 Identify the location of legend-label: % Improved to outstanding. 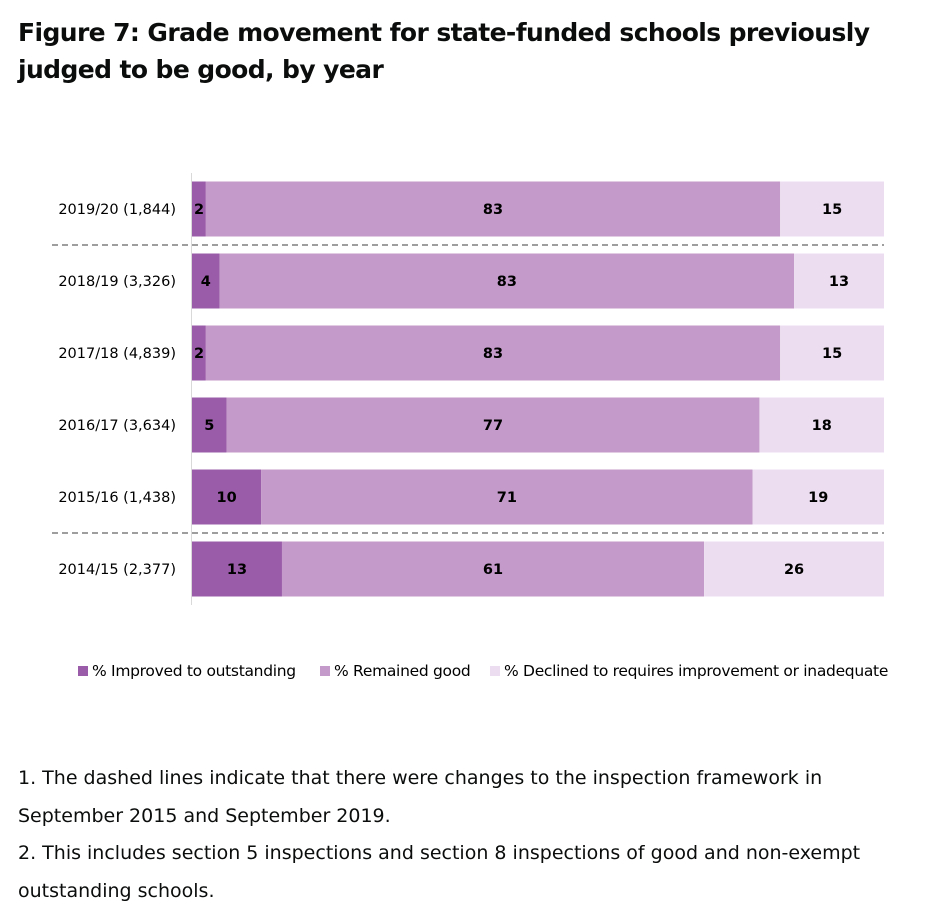
(194, 671).